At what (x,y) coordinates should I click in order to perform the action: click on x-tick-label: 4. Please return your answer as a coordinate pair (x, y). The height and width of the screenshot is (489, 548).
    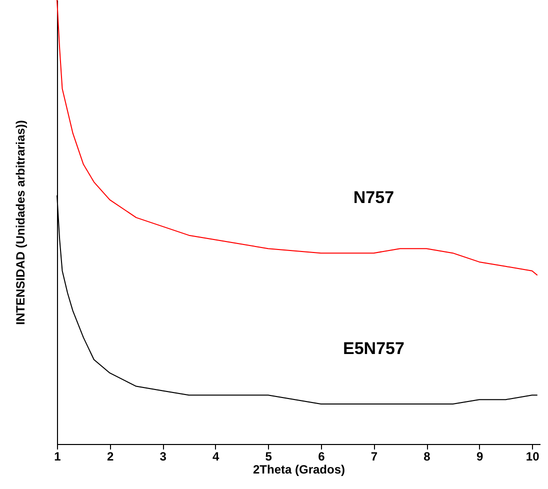
    Looking at the image, I should click on (216, 457).